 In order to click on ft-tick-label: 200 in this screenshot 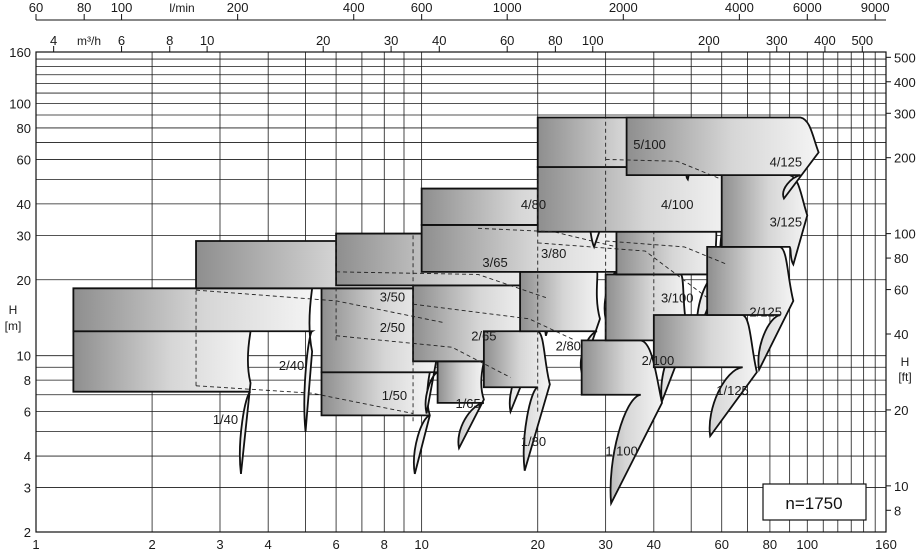, I will do `click(905, 158)`.